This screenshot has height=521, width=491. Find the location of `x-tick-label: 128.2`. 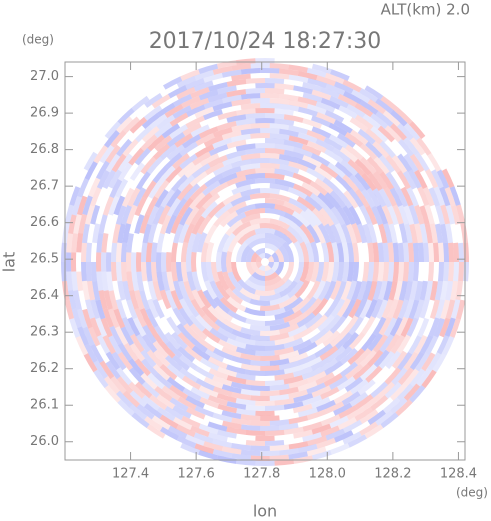

x-tick-label: 128.2 is located at coordinates (392, 474).